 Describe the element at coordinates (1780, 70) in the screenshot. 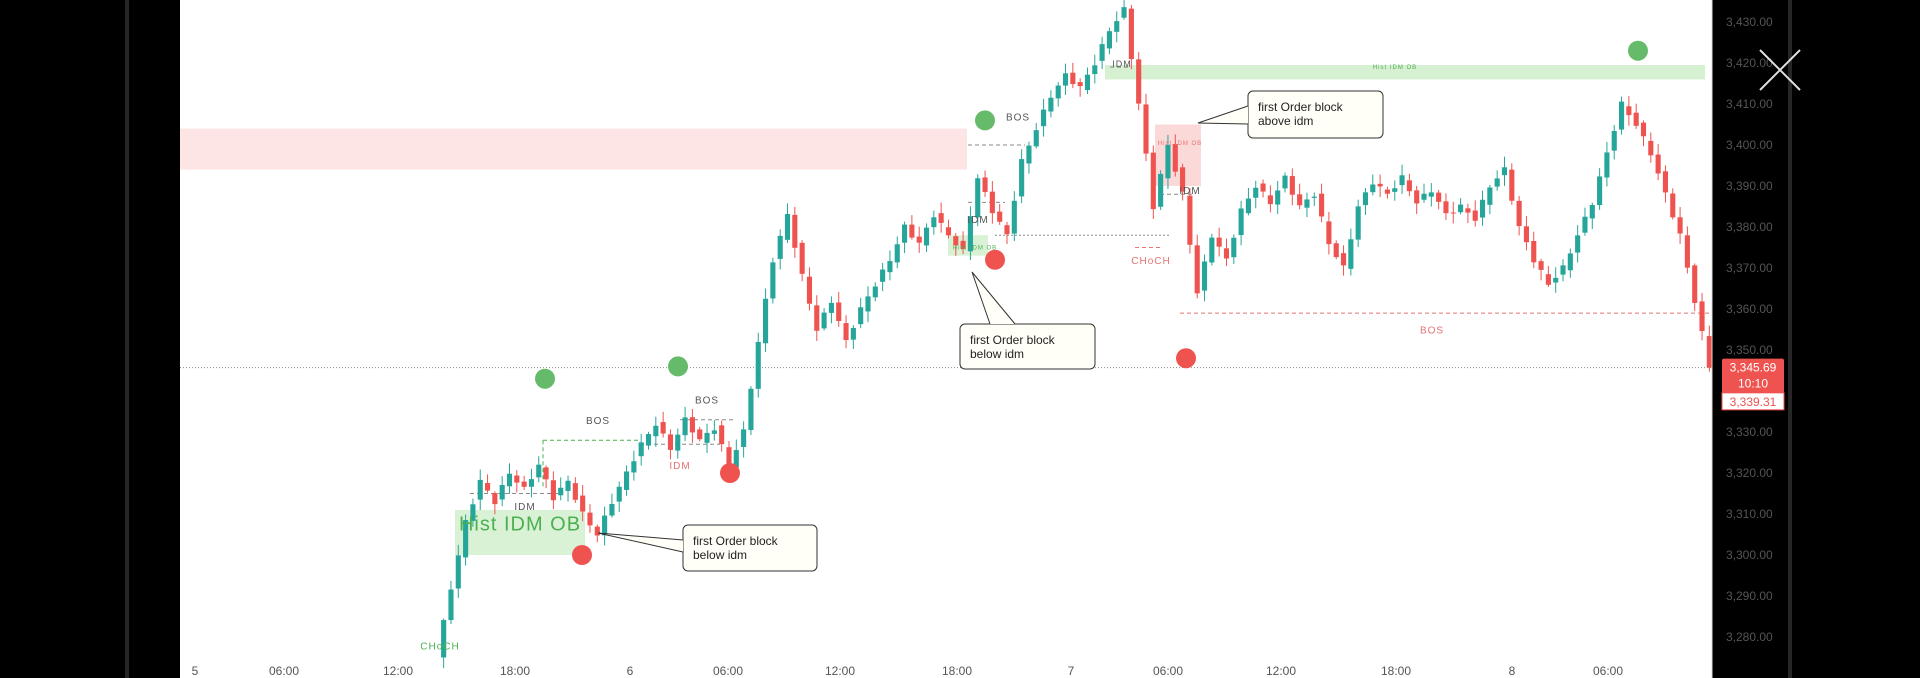

I see `close-icon` at that location.